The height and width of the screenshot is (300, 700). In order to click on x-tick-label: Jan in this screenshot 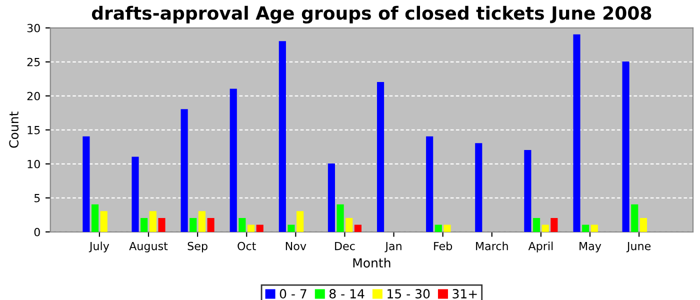, I will do `click(393, 247)`.